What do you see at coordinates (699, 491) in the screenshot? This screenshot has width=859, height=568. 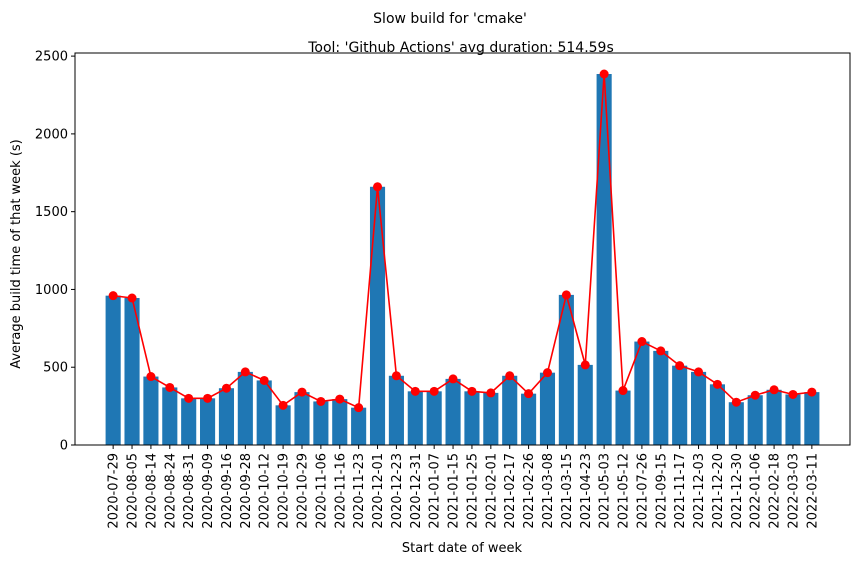 I see `x-tick-label: 2021-12-03` at bounding box center [699, 491].